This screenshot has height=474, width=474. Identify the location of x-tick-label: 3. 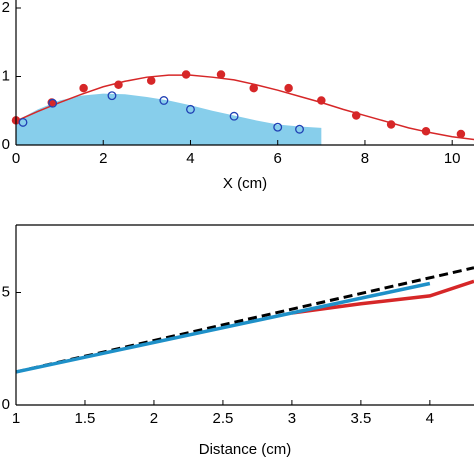
(292, 418).